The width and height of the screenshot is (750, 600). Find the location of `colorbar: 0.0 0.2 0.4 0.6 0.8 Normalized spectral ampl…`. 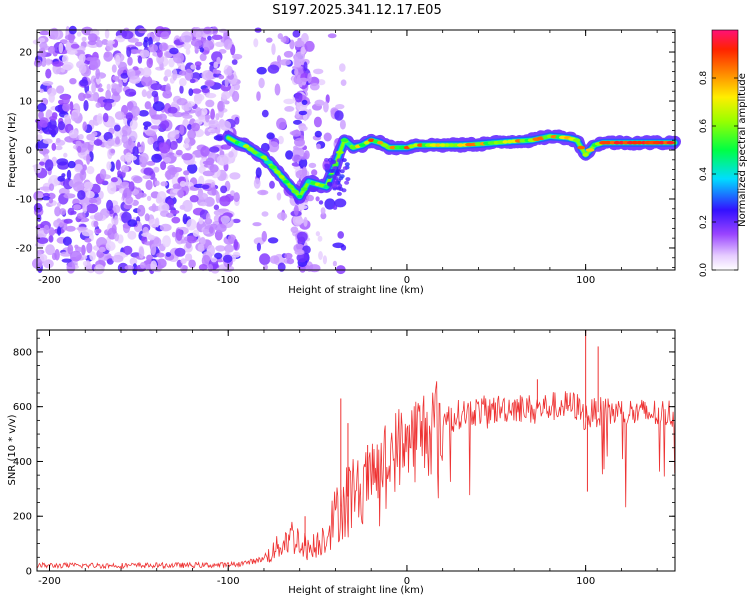

colorbar: 0.0 0.2 0.4 0.6 0.8 Normalized spectral ampl… is located at coordinates (723, 153).